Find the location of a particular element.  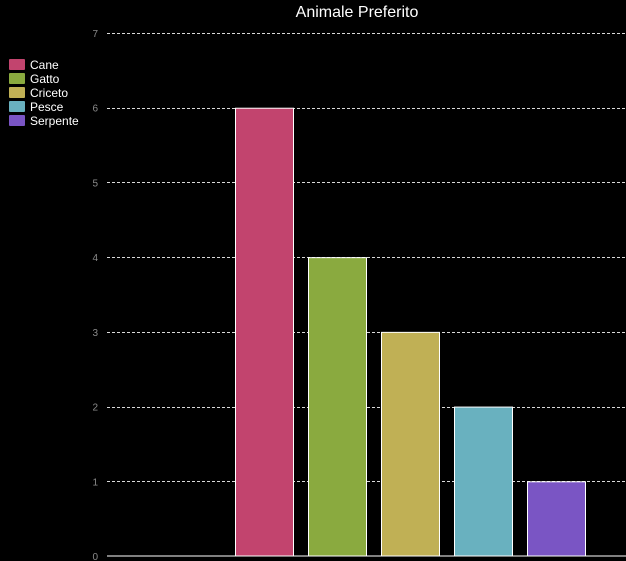

legend-item-gatto: Gatto is located at coordinates (34, 79).